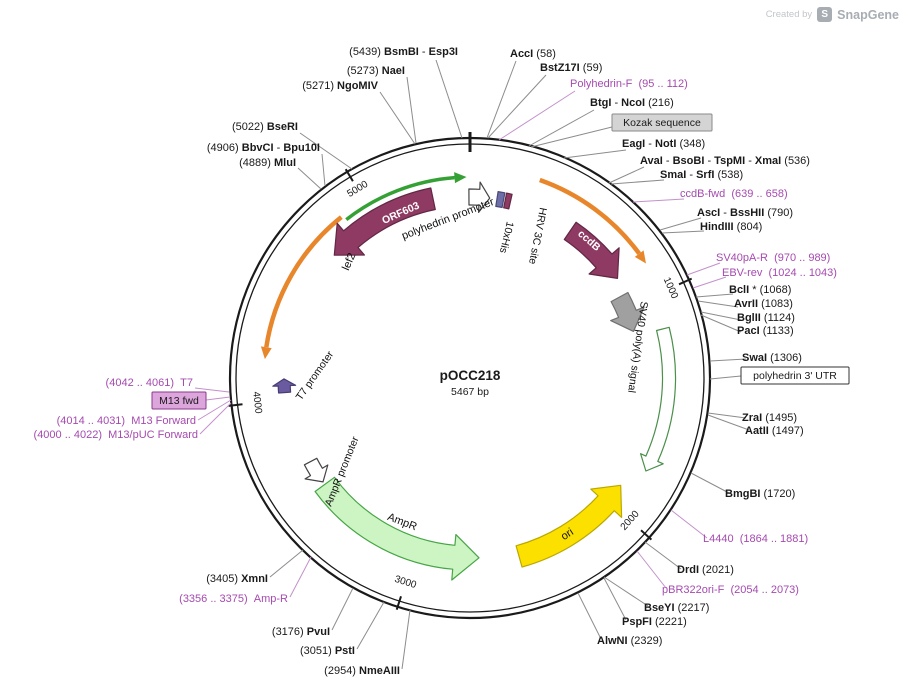 Image resolution: width=909 pixels, height=691 pixels. Describe the element at coordinates (313, 612) in the screenshot. I see `callout-pvui: (3176) PvuI` at that location.